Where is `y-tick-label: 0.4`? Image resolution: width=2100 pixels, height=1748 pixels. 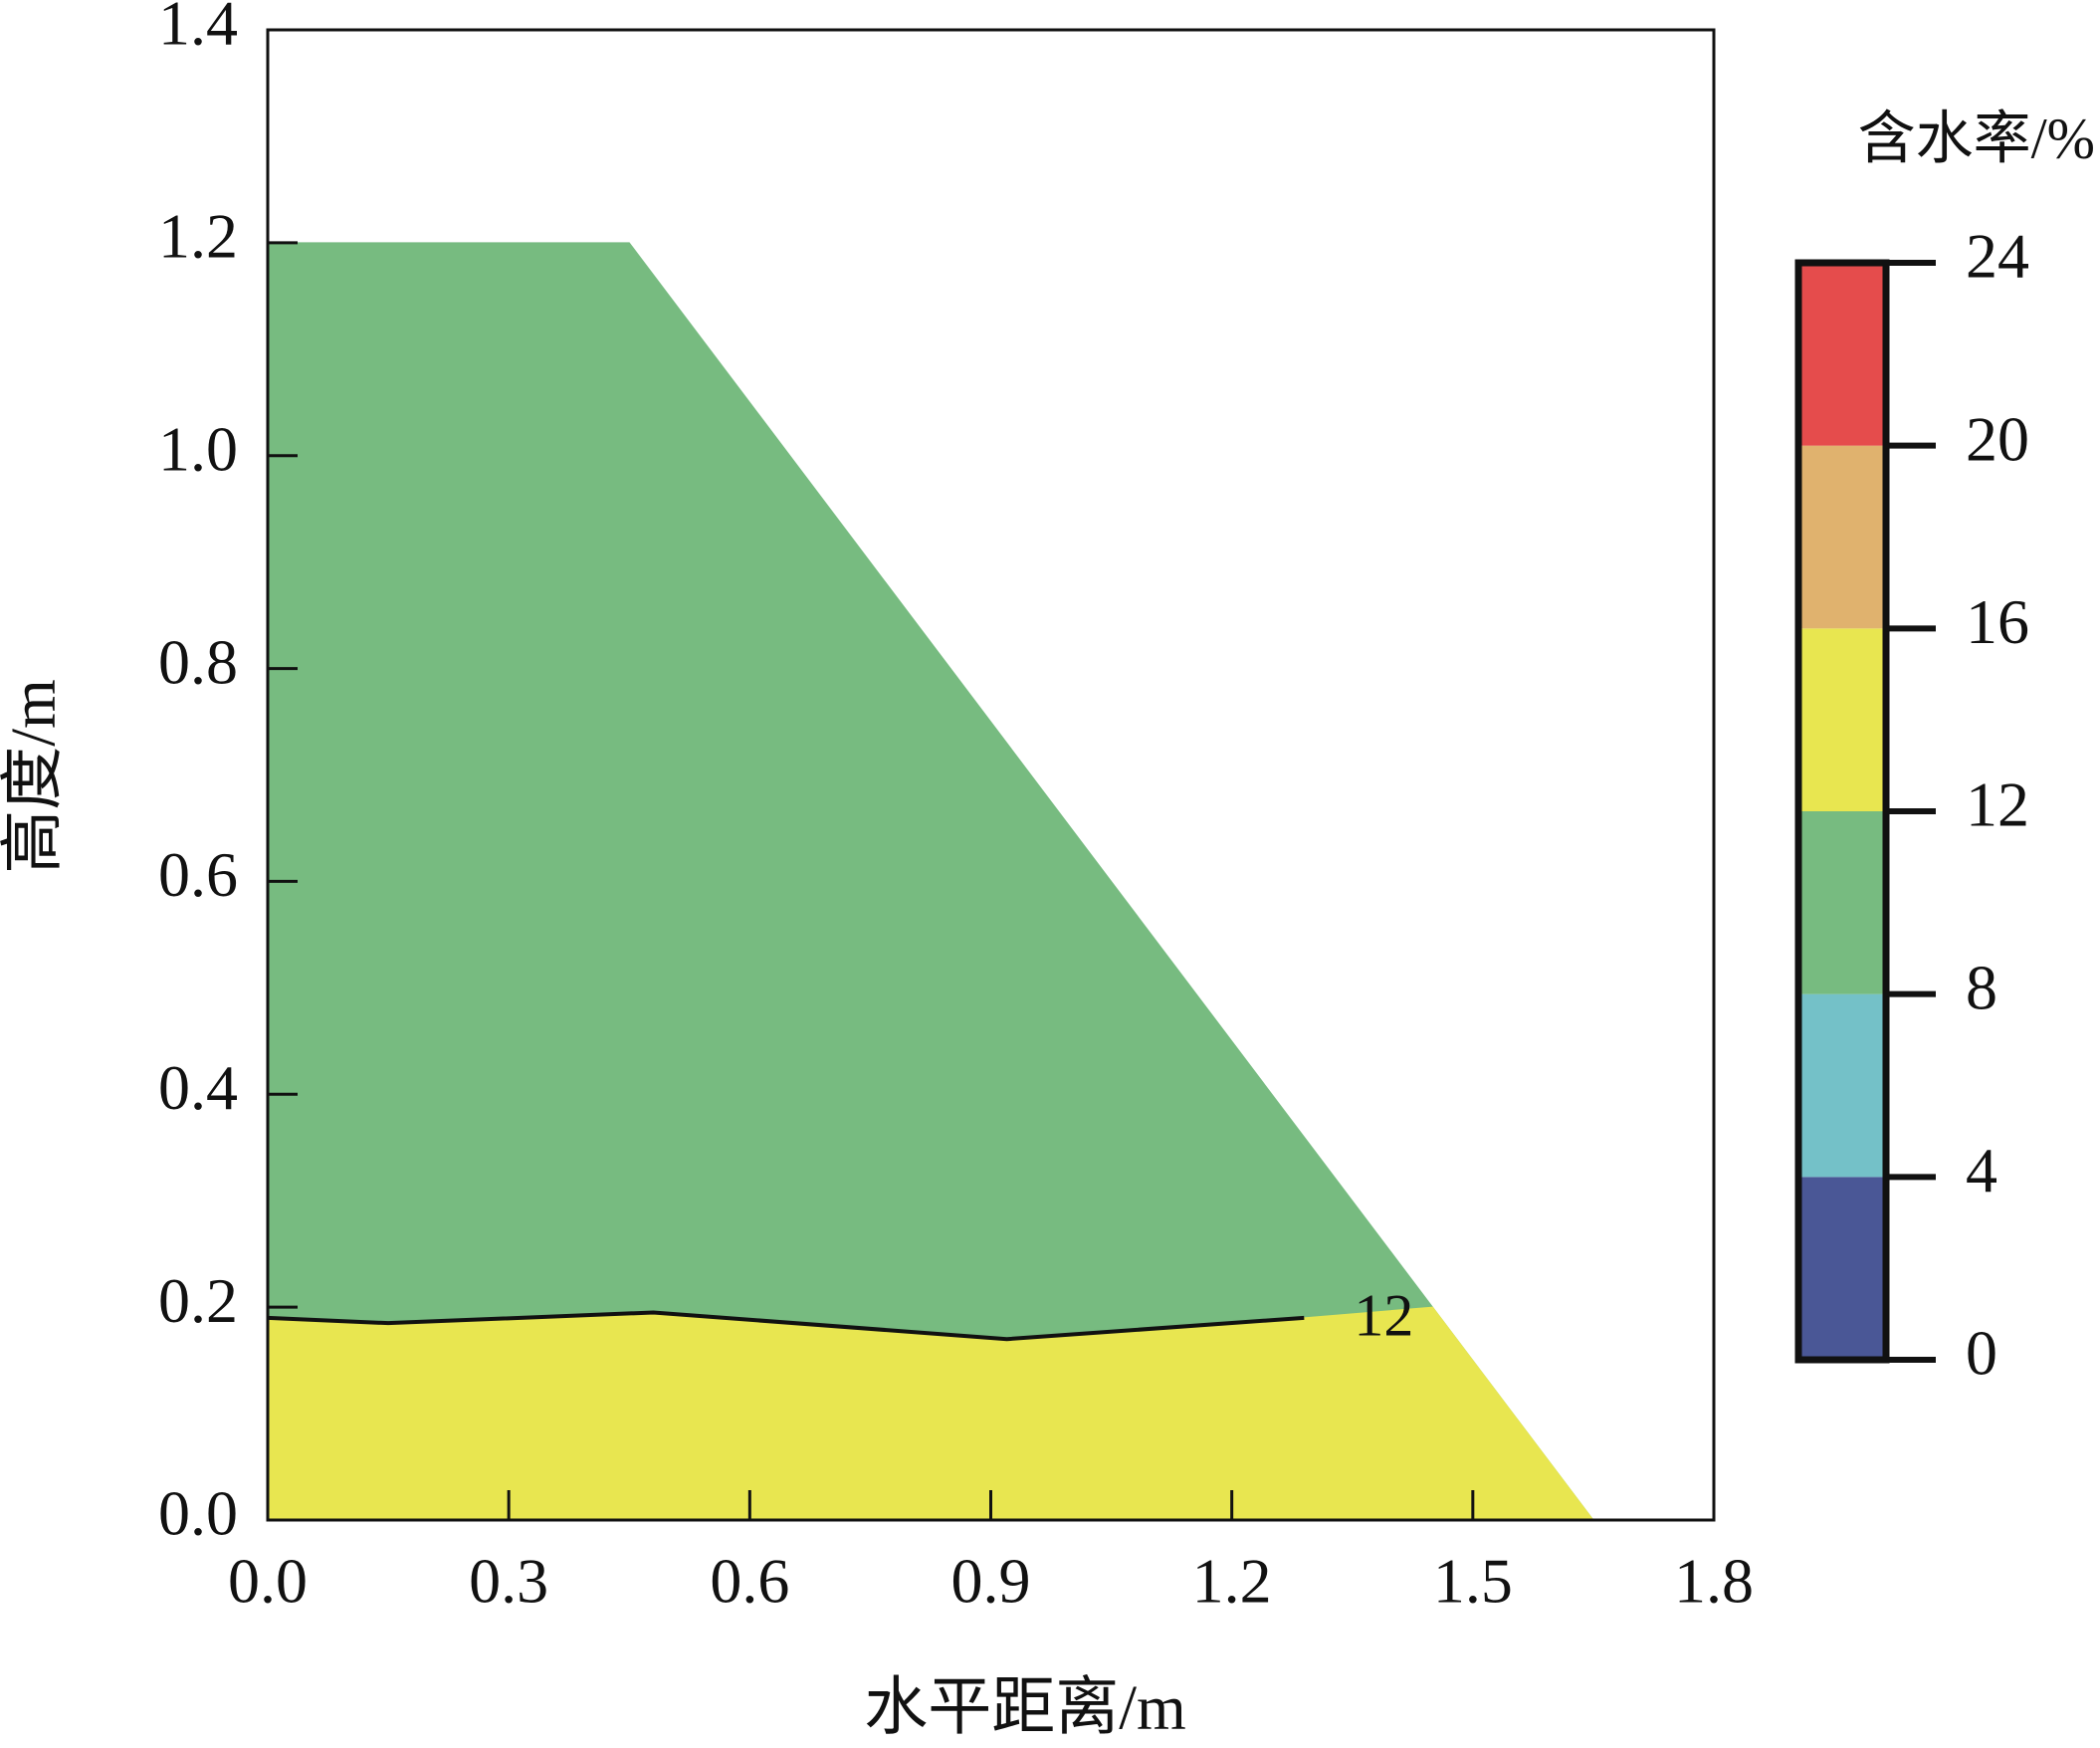 y-tick-label: 0.4 is located at coordinates (198, 1087).